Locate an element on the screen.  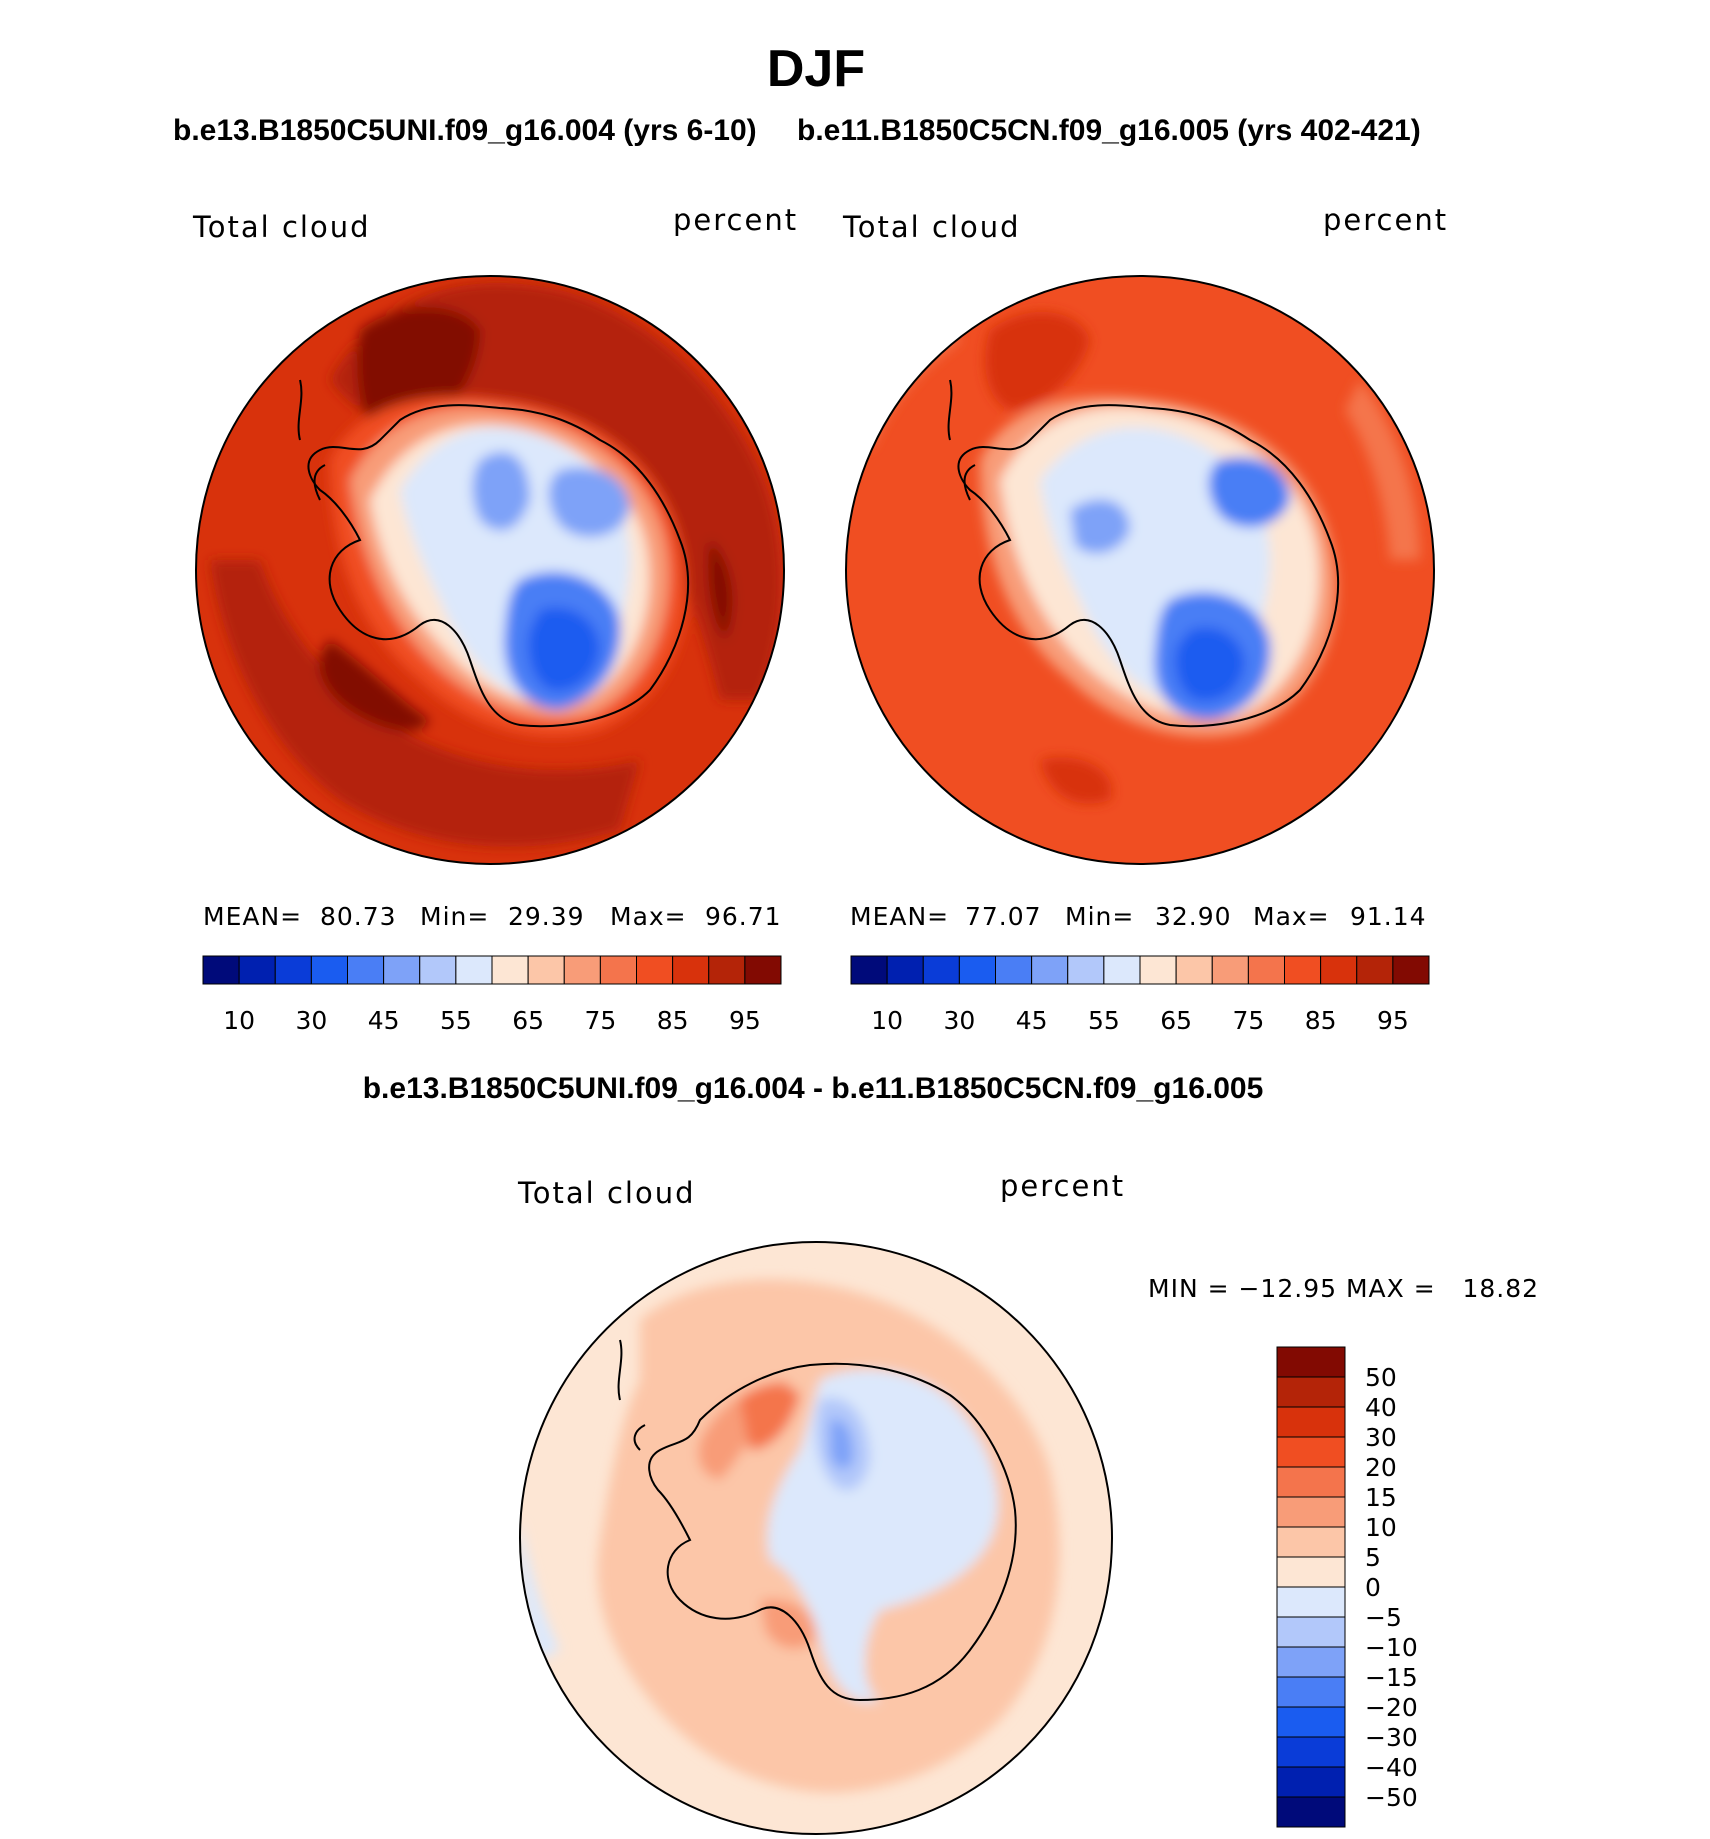
panel-a-mean-value: 80.73 is located at coordinates (358, 916).